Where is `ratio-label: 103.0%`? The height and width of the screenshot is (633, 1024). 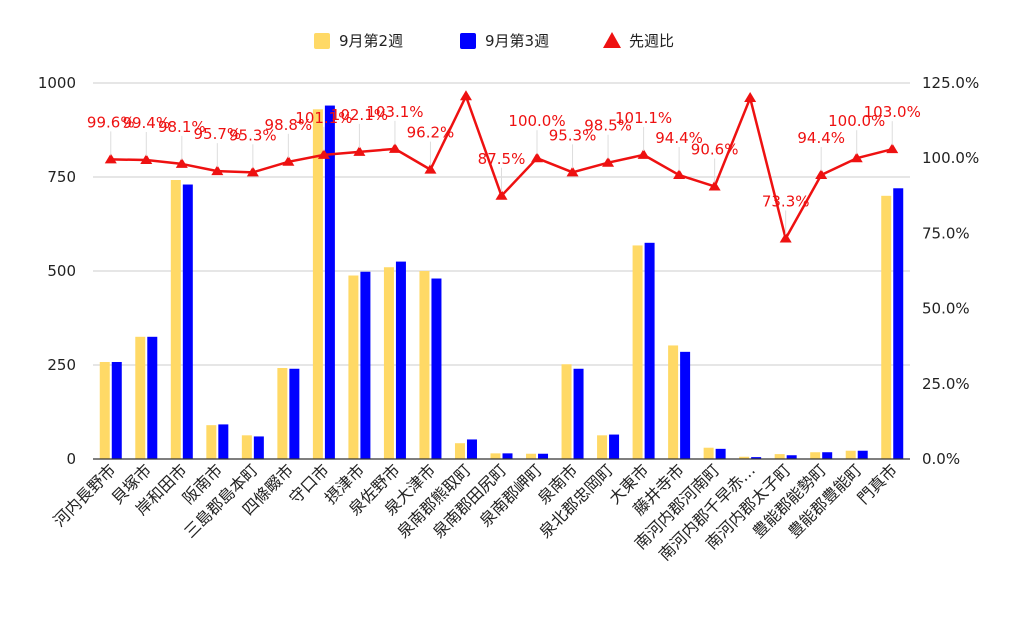
ratio-label: 103.0% is located at coordinates (892, 112).